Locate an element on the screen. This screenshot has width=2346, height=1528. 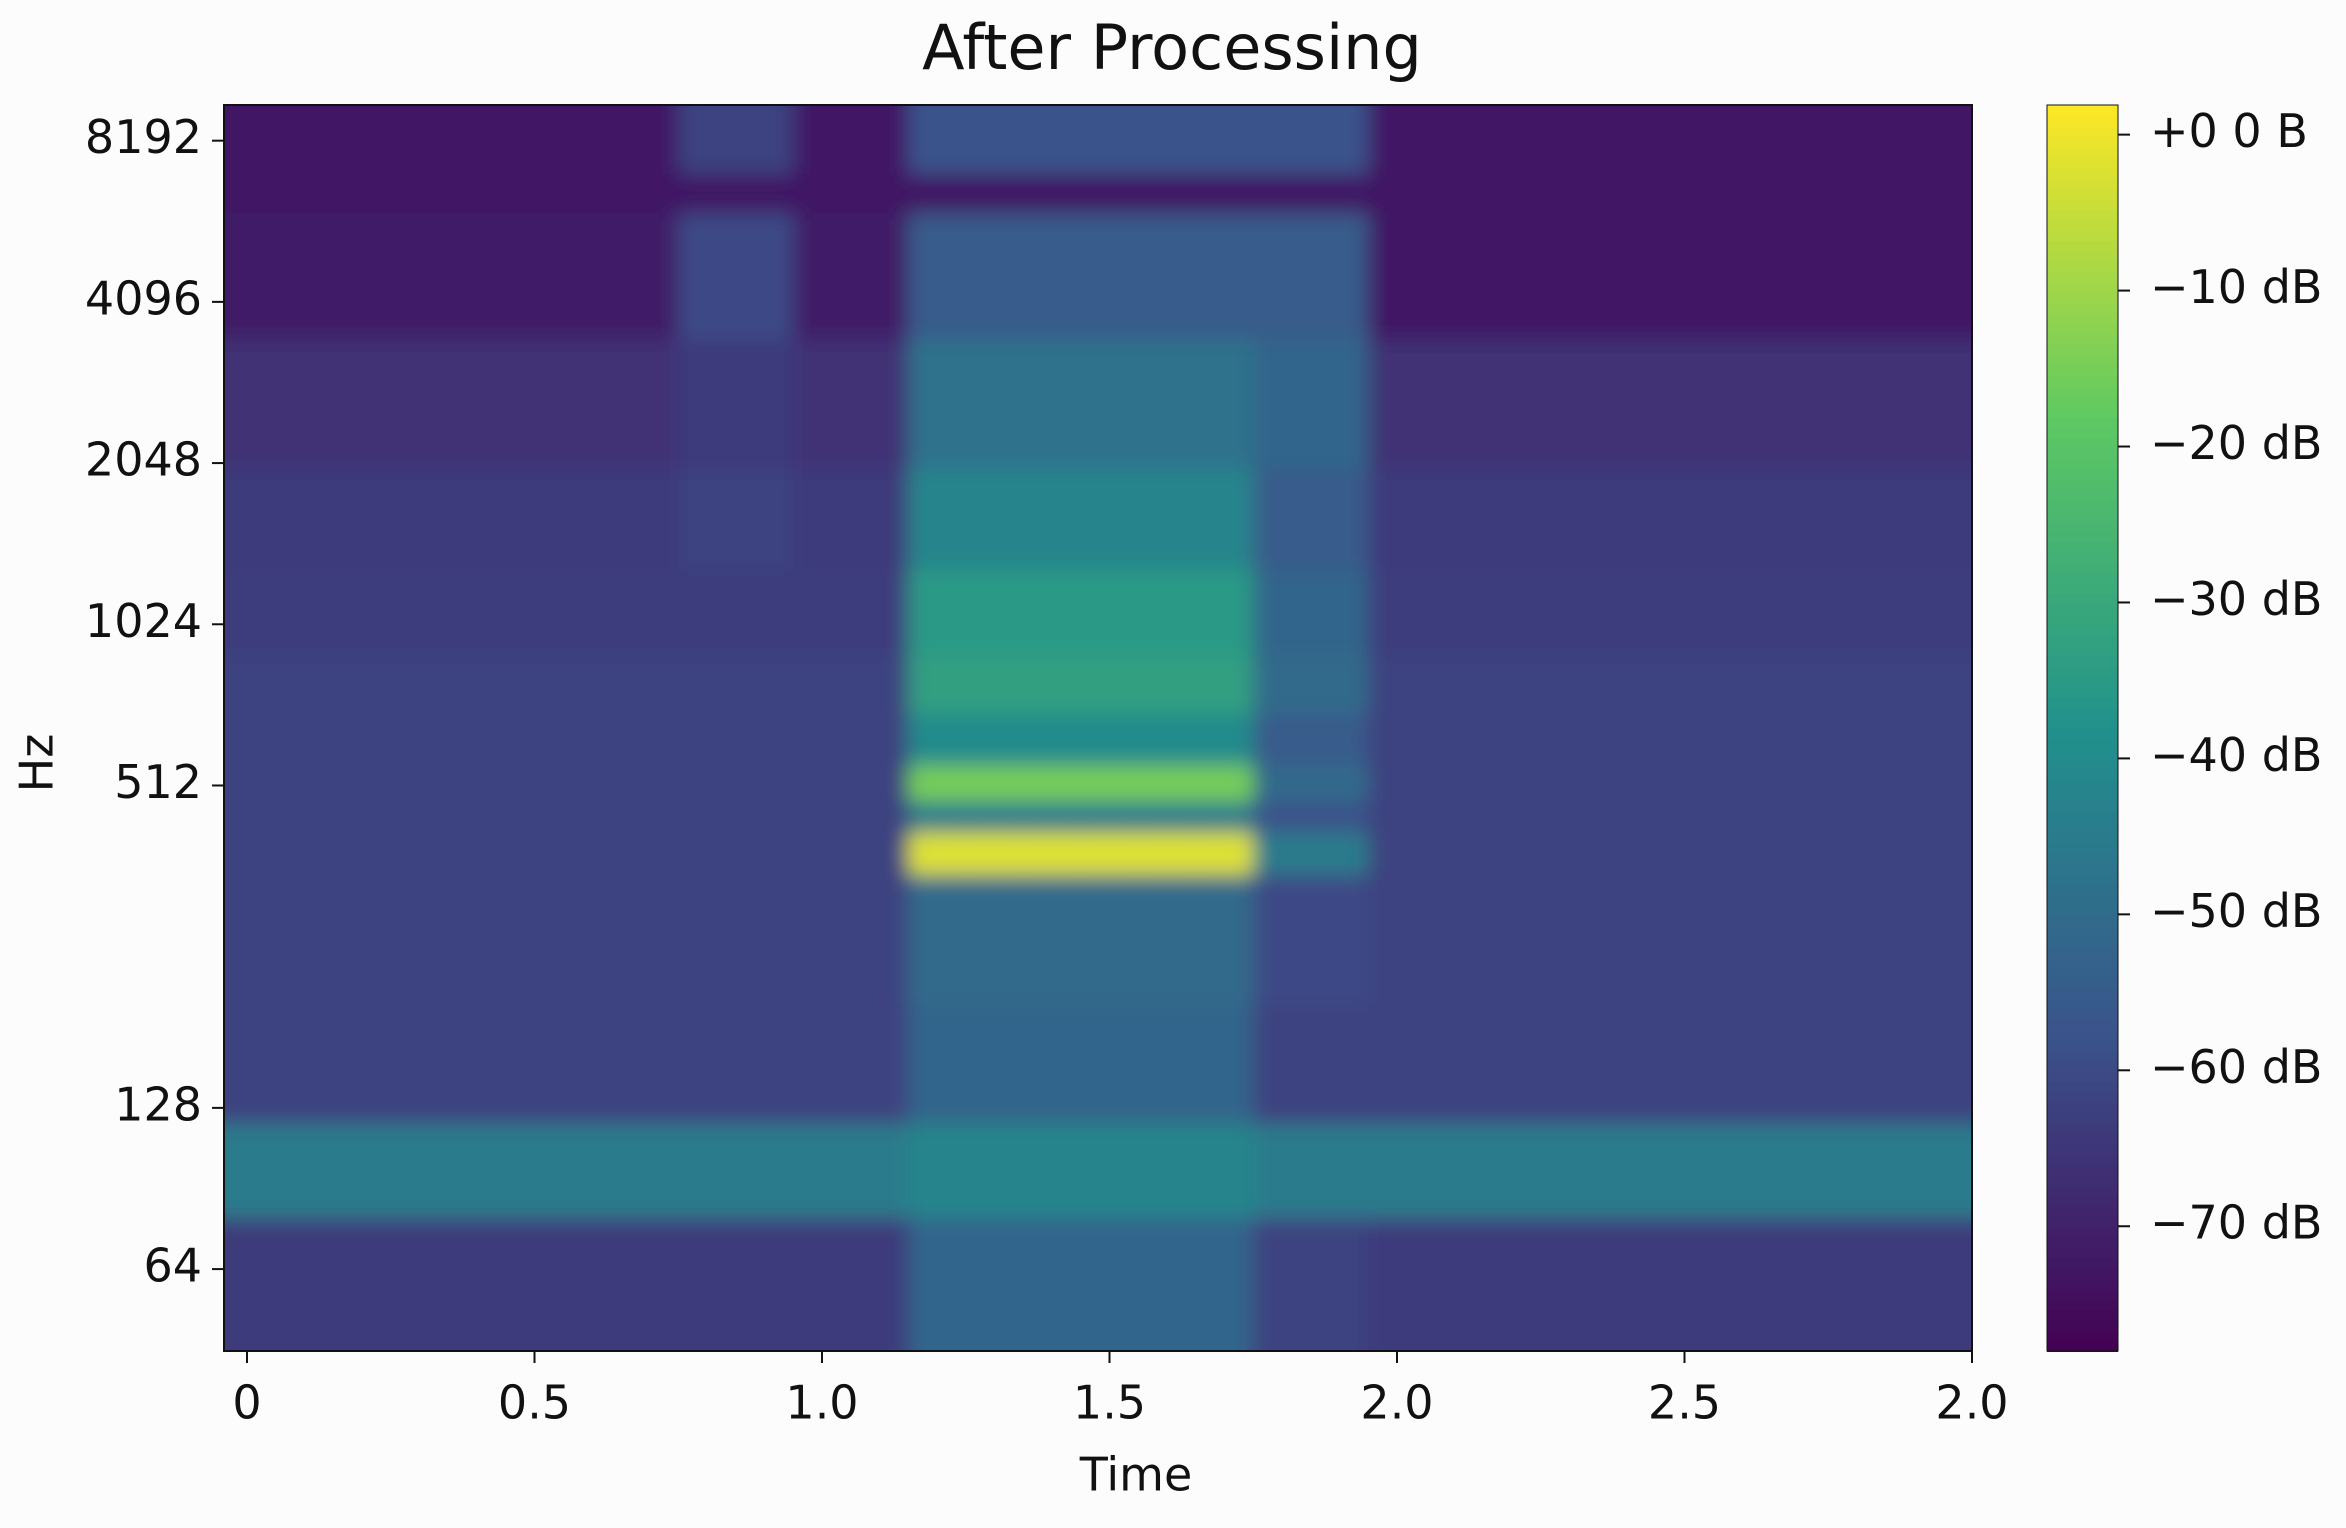
x-tick-label: 2.0 is located at coordinates (1396, 1403).